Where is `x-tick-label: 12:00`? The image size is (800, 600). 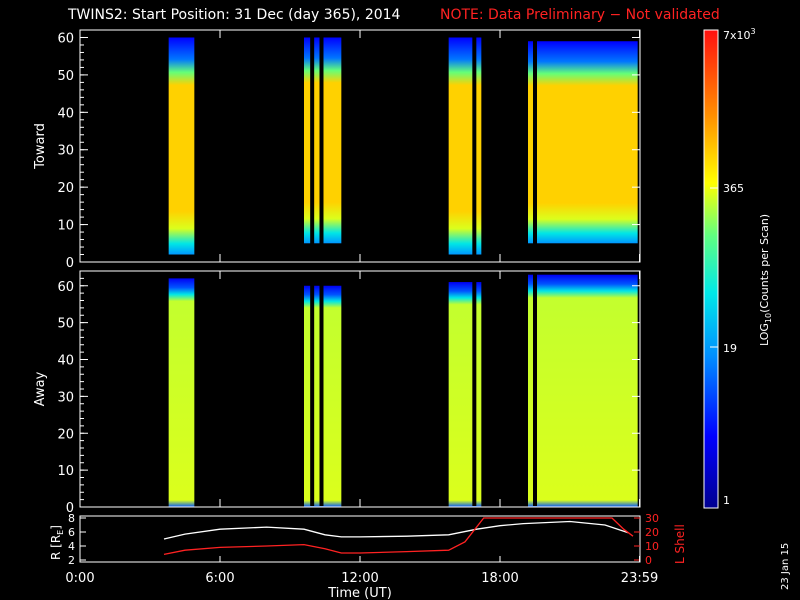 x-tick-label: 12:00 is located at coordinates (359, 578).